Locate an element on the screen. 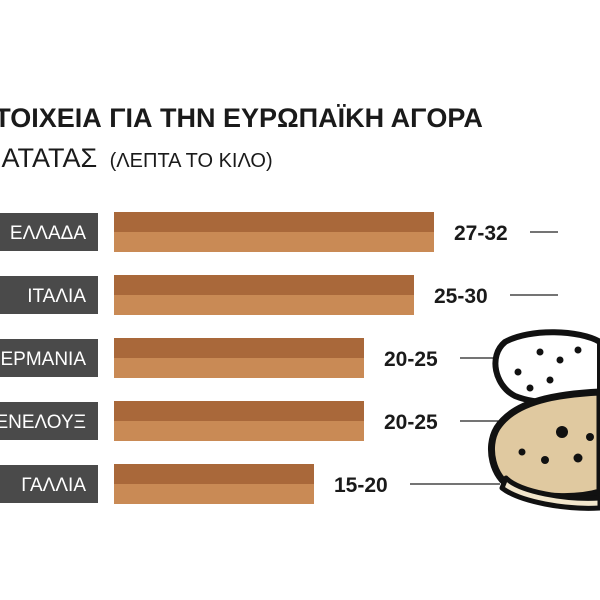  bar-row: ΜΠΕΝΕΛΟΥΞ 20-25 is located at coordinates (250, 421).